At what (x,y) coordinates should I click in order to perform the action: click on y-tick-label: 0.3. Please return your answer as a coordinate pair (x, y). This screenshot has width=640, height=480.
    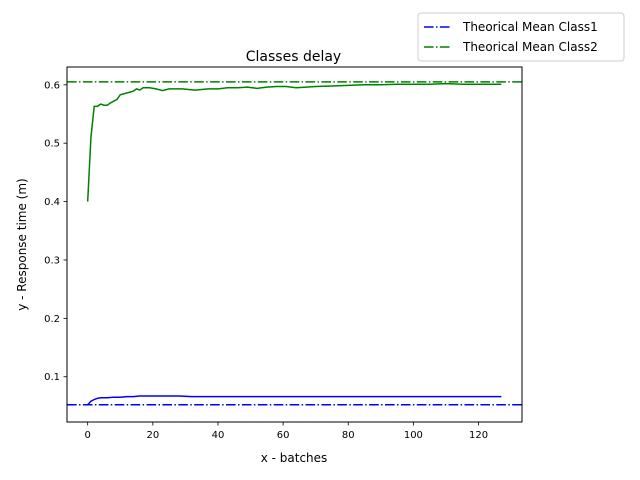
    Looking at the image, I should click on (52, 260).